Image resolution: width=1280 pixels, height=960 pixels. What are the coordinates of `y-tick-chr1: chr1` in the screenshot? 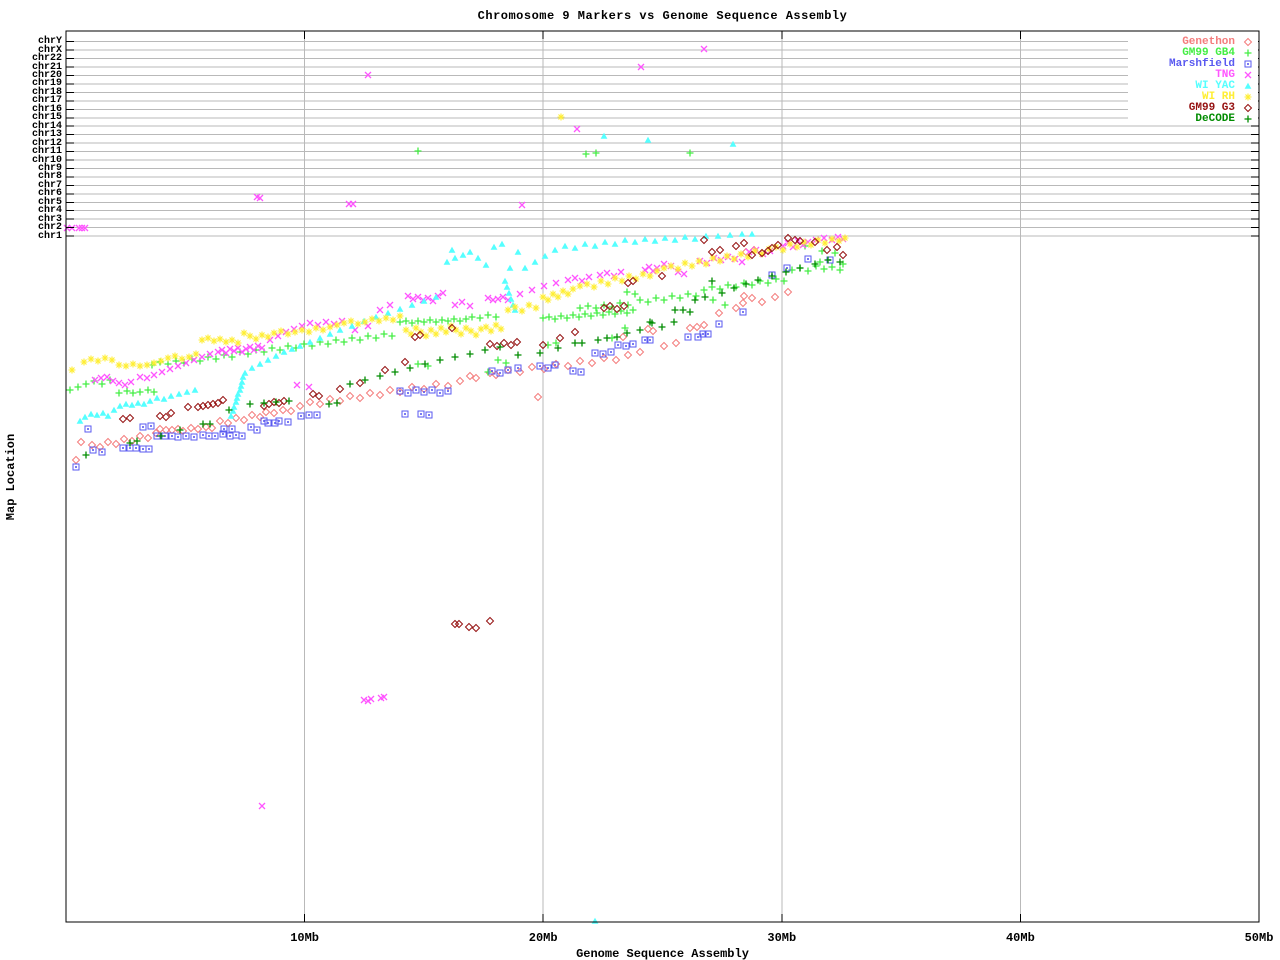 It's located at (49, 236).